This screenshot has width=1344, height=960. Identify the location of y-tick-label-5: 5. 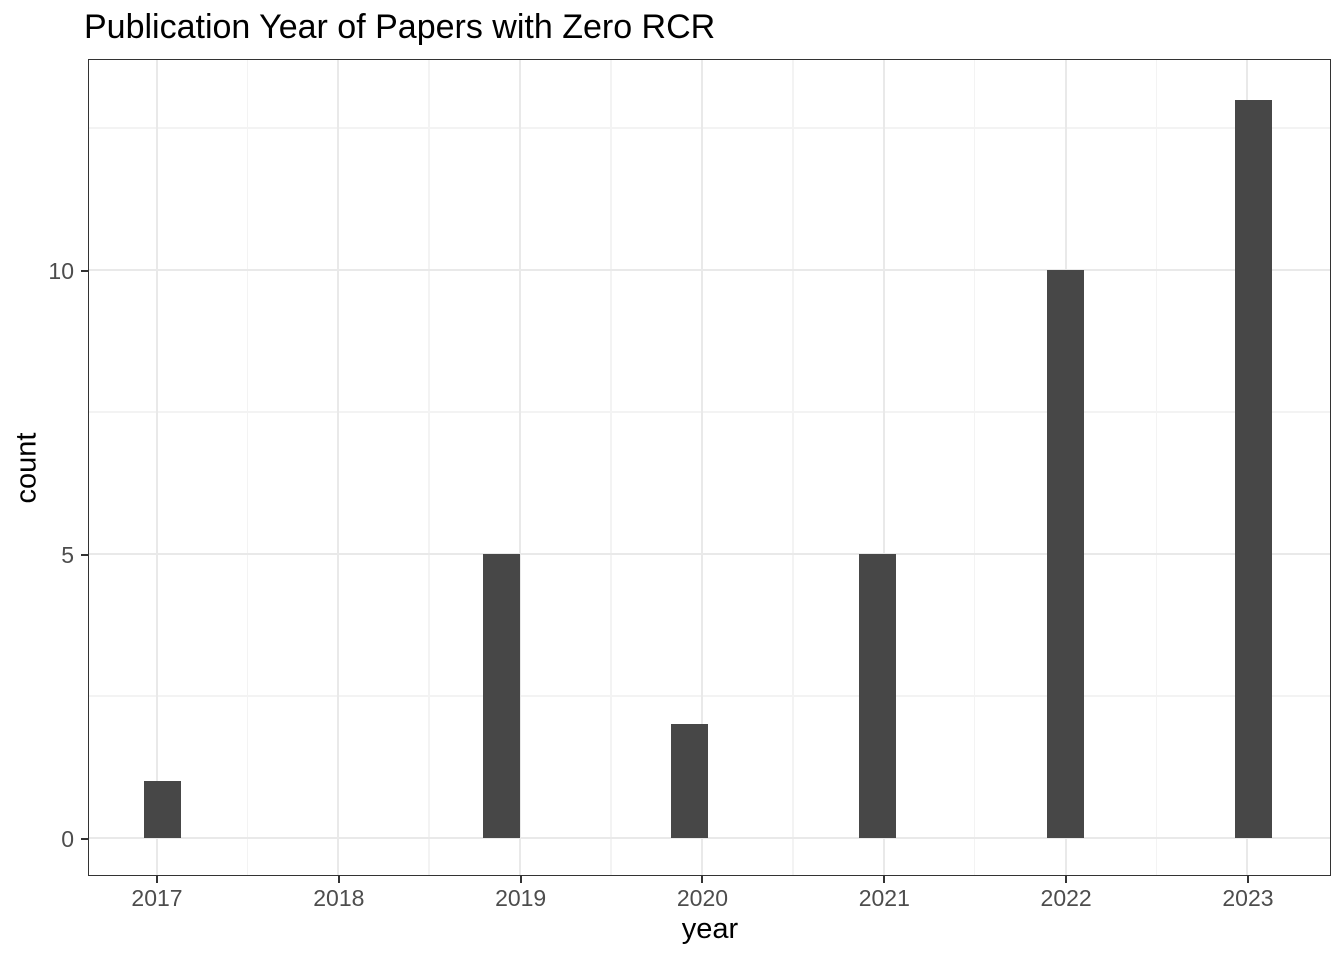
(67, 554).